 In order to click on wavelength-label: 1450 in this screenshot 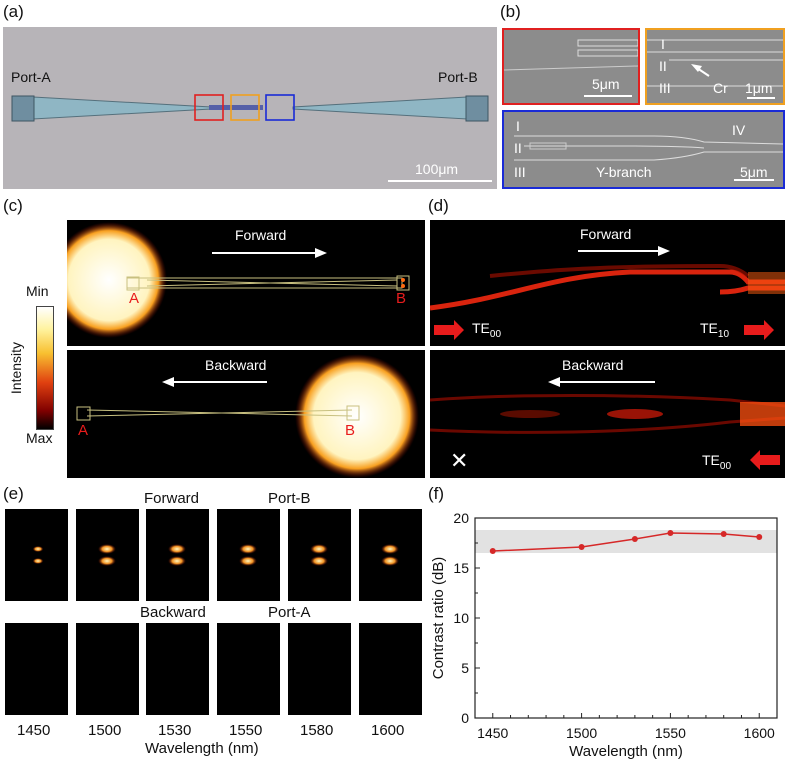, I will do `click(34, 730)`.